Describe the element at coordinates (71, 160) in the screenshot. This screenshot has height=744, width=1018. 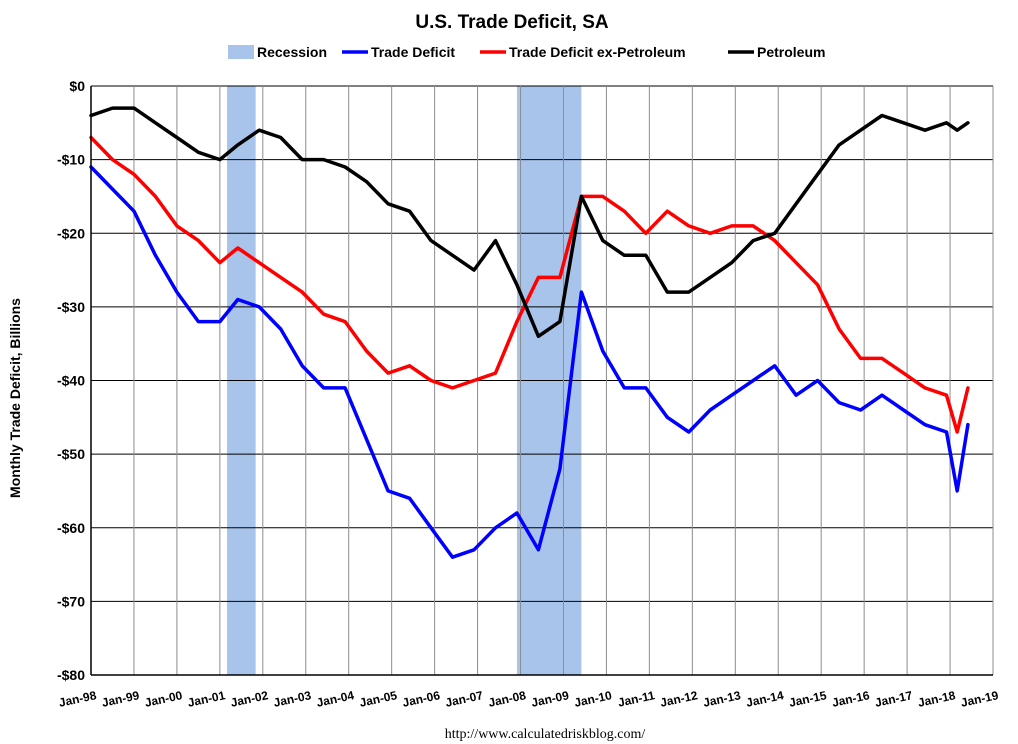
I see `y-tick-label: -$10` at that location.